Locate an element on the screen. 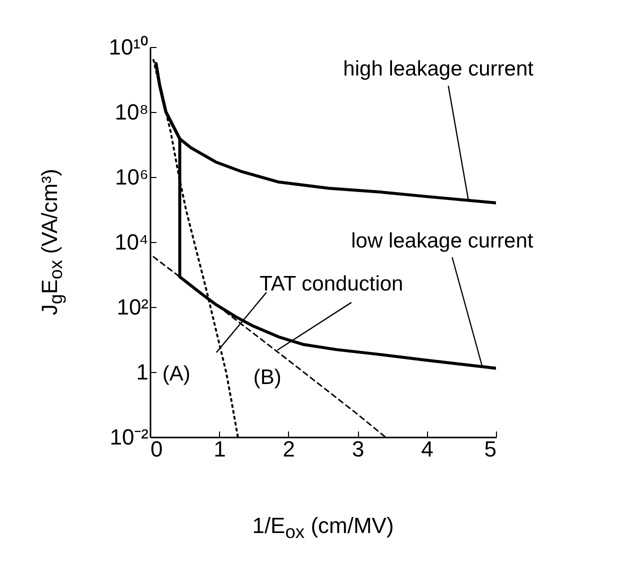  y-tick-label: 1 is located at coordinates (142, 372).